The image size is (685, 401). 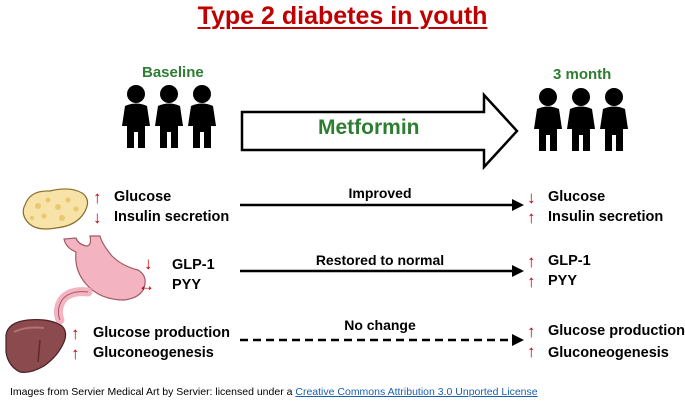 I want to click on treatment-arrow, so click(x=379, y=131).